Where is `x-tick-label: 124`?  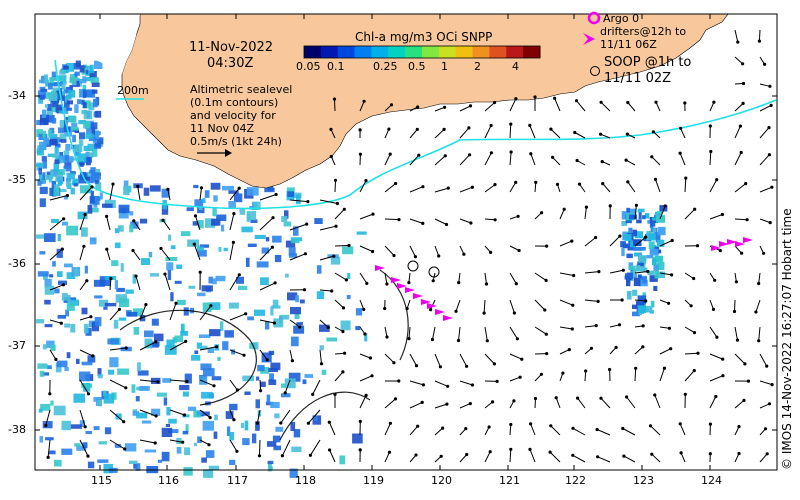 x-tick-label: 124 is located at coordinates (711, 480).